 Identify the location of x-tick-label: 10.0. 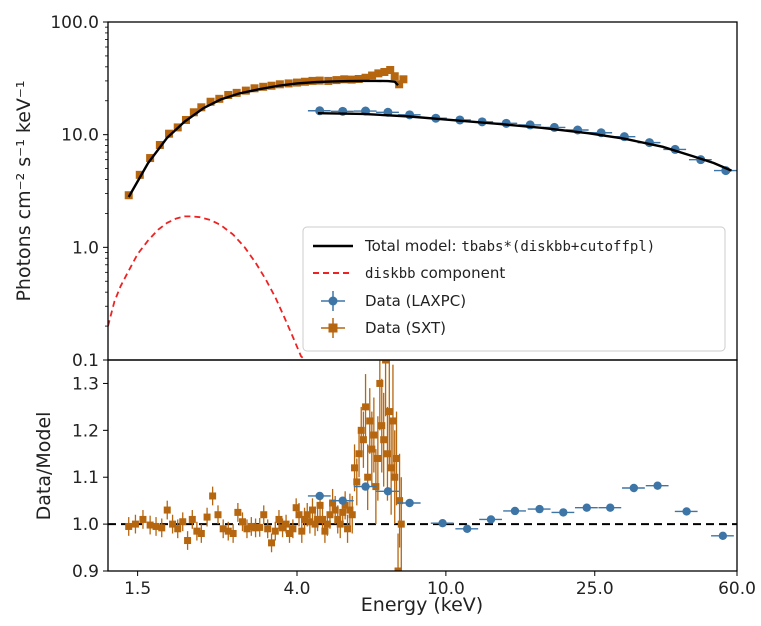
(446, 589).